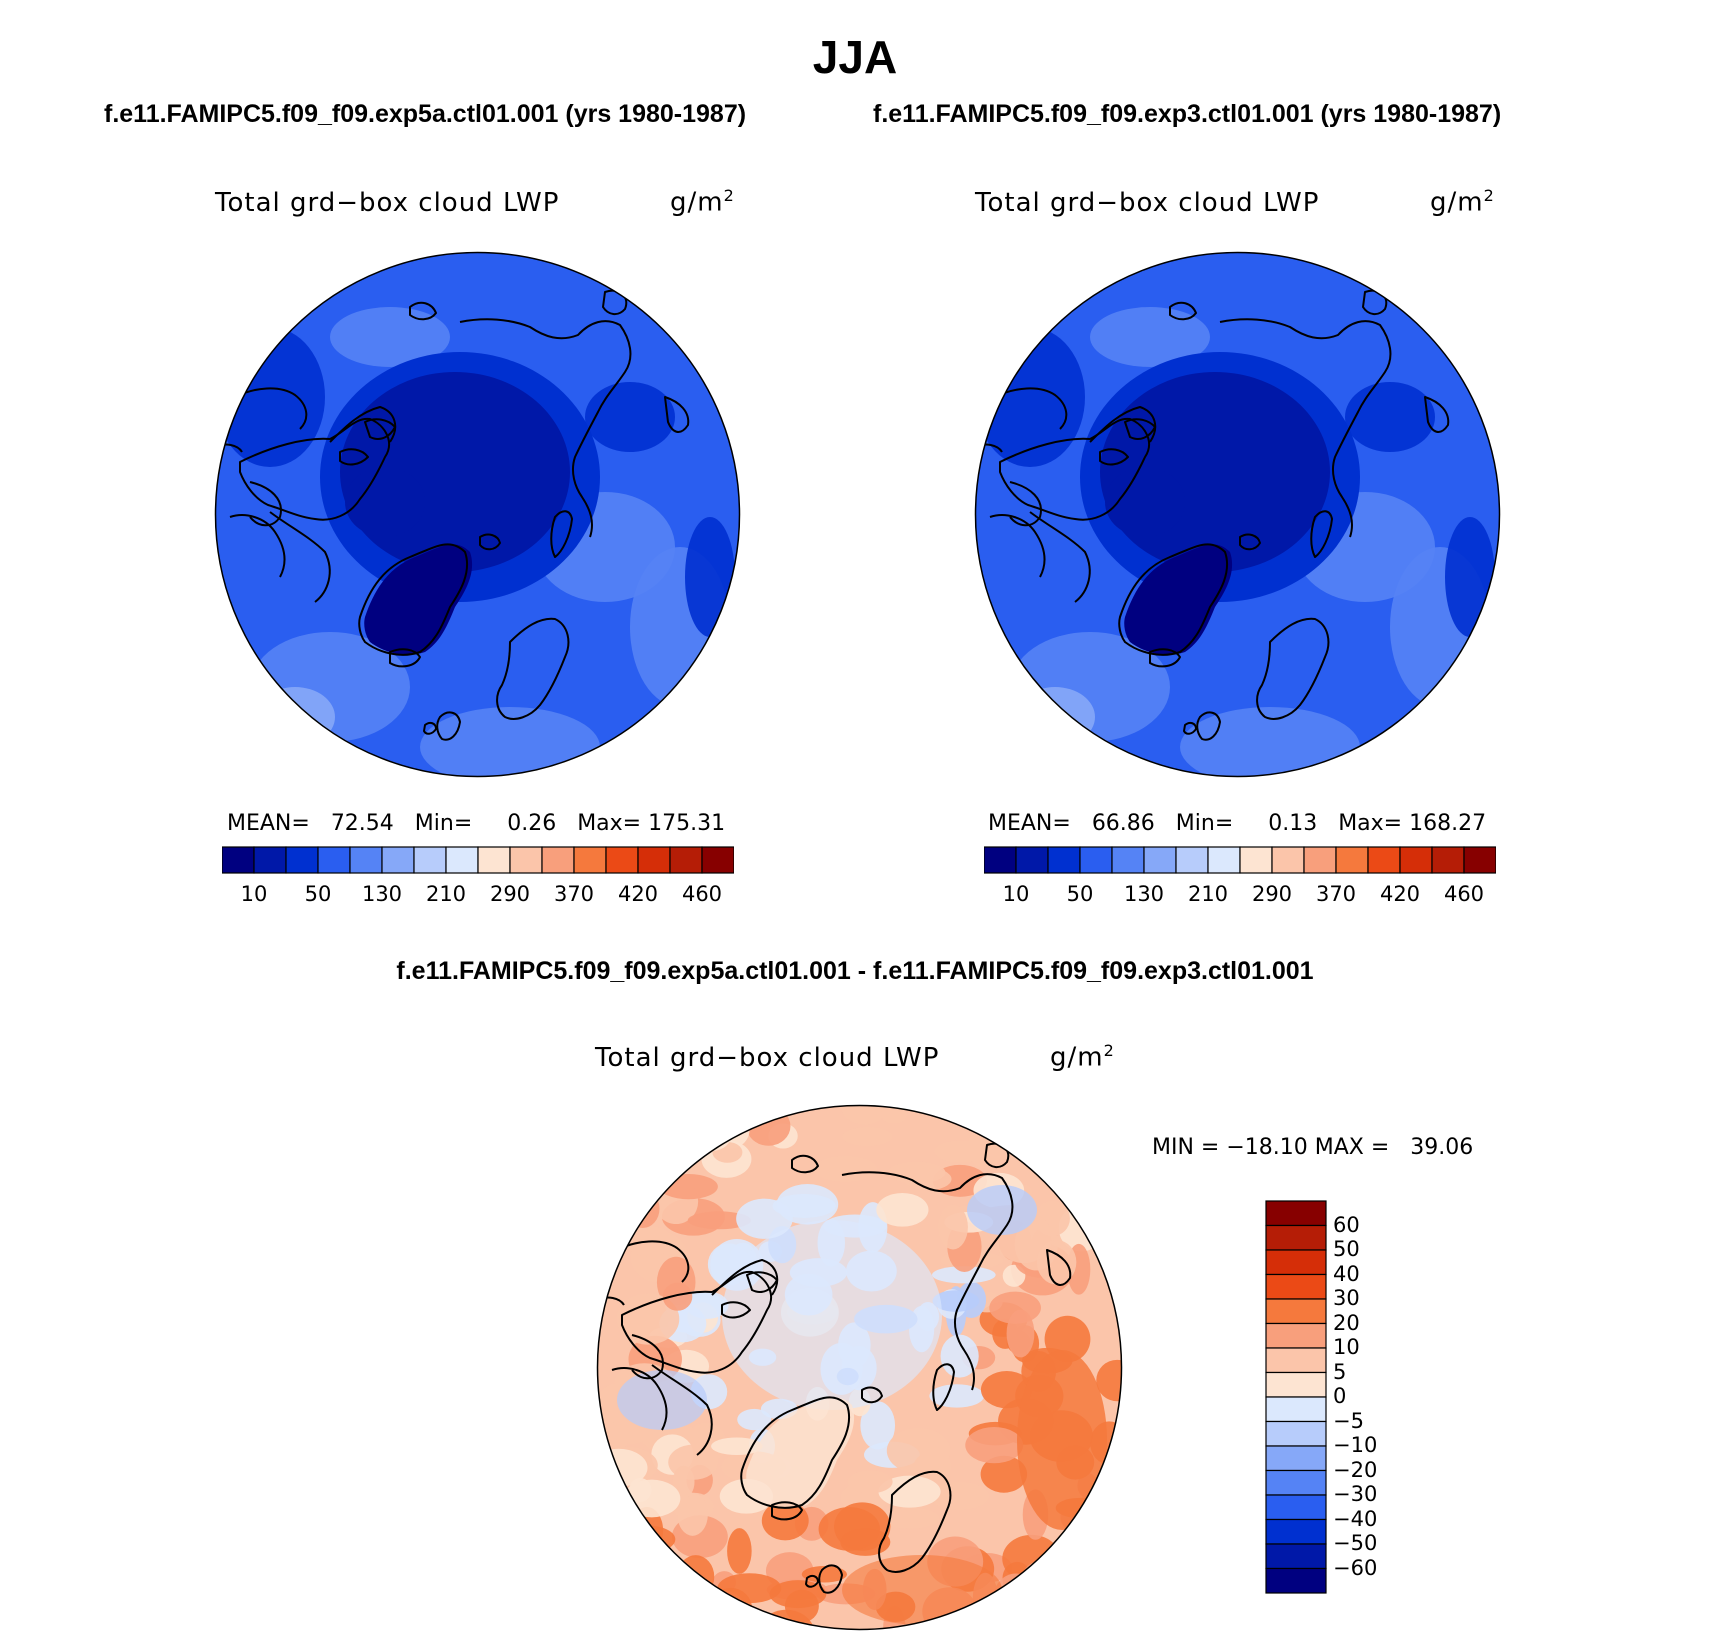  What do you see at coordinates (1346, 1224) in the screenshot?
I see `colorbar-tick-label: 60` at bounding box center [1346, 1224].